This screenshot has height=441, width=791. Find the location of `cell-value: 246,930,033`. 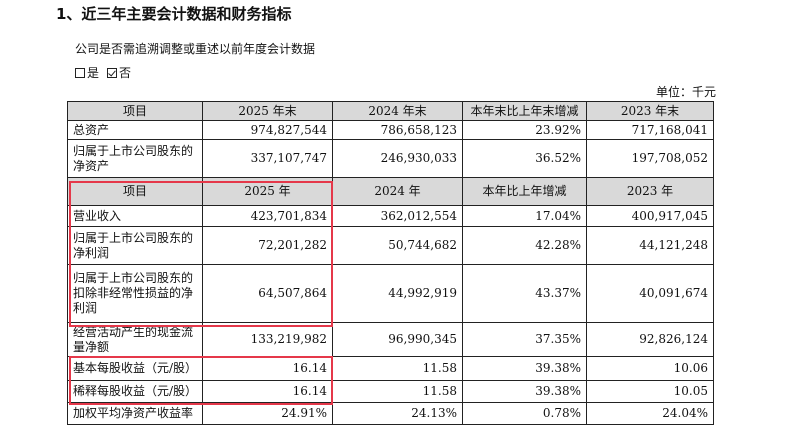

cell-value: 246,930,033 is located at coordinates (397, 158).